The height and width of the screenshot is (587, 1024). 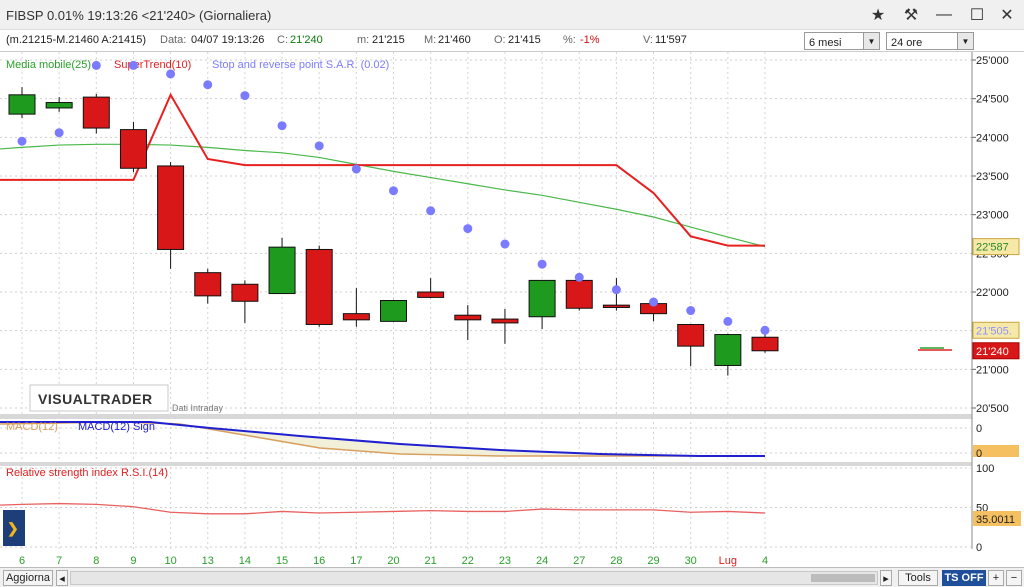 I want to click on rsi-tag: 35.0011, so click(x=995, y=520).